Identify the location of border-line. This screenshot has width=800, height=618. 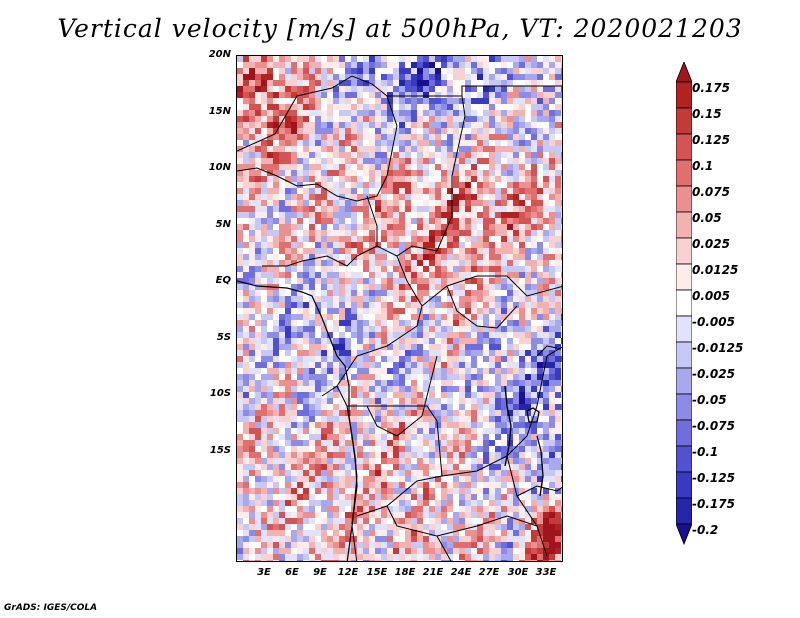
(320, 256).